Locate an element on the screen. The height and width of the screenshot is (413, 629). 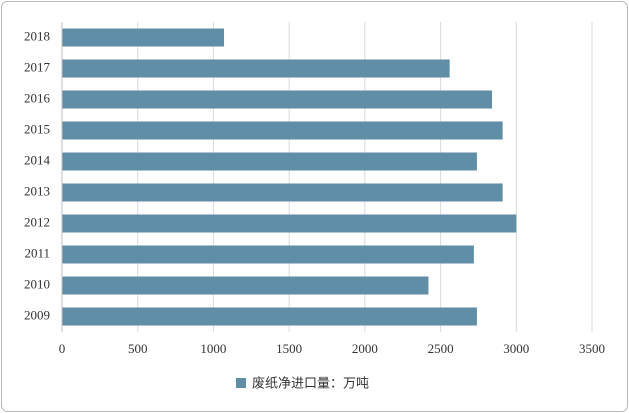
y-tick-label: 2013 is located at coordinates (37, 190).